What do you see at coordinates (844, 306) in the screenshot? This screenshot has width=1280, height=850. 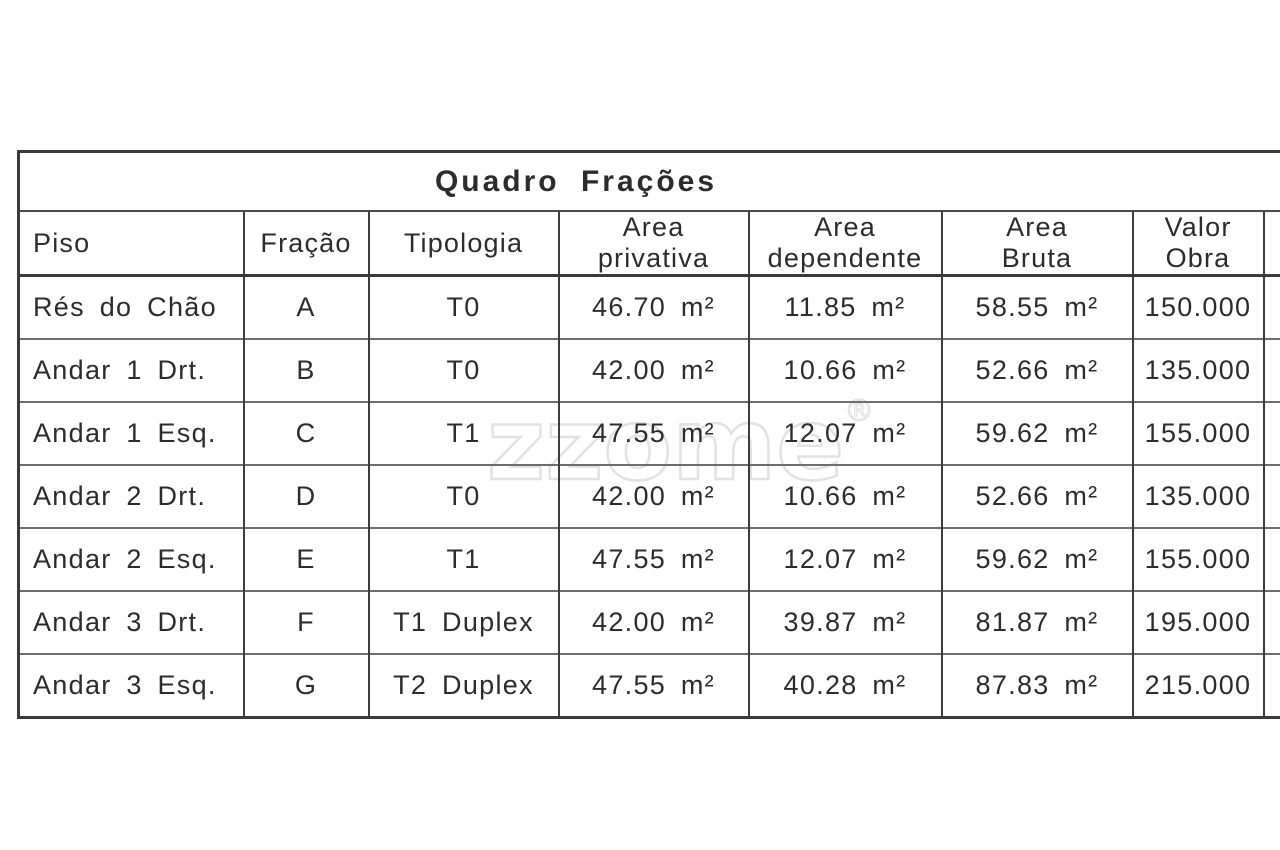 I see `cell-area-dependente: 11.85 m²` at bounding box center [844, 306].